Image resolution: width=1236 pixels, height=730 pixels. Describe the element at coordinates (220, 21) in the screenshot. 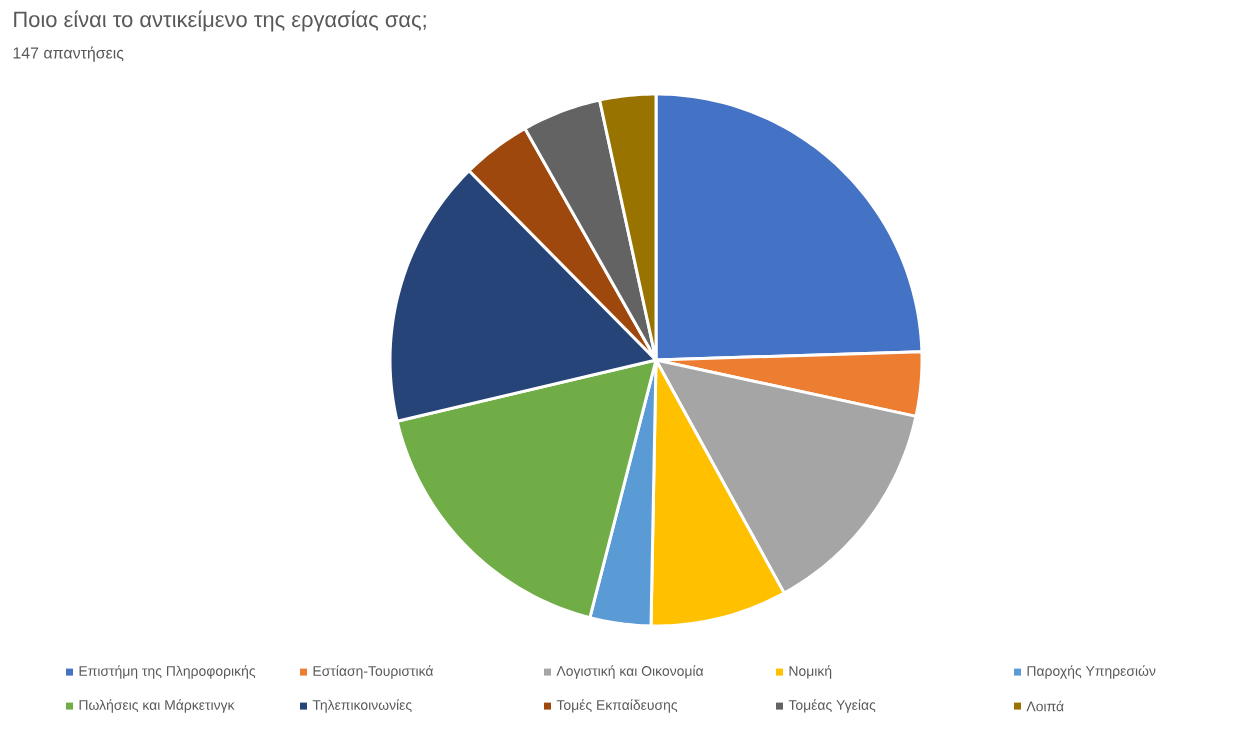

I see `chart-title: Ποιο είναι το αντικείμενο της εργασίας σας;` at that location.